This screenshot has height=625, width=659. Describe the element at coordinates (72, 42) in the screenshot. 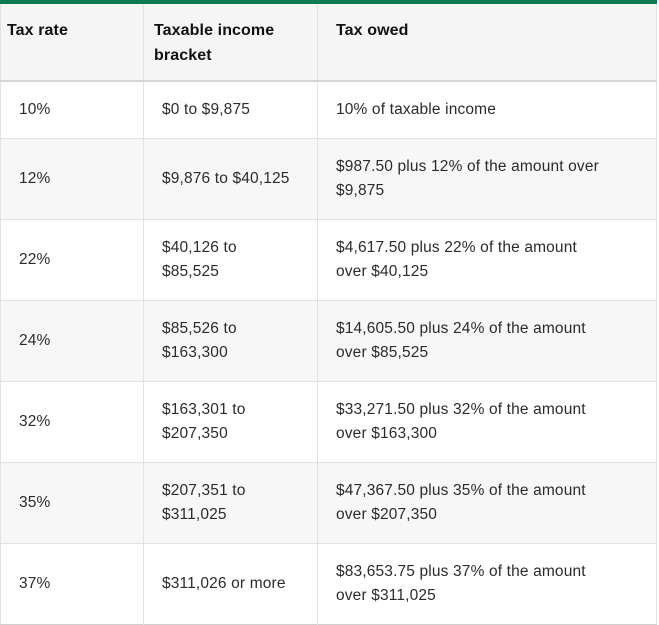

I see `column-header-tax-rate: Tax rate` at that location.